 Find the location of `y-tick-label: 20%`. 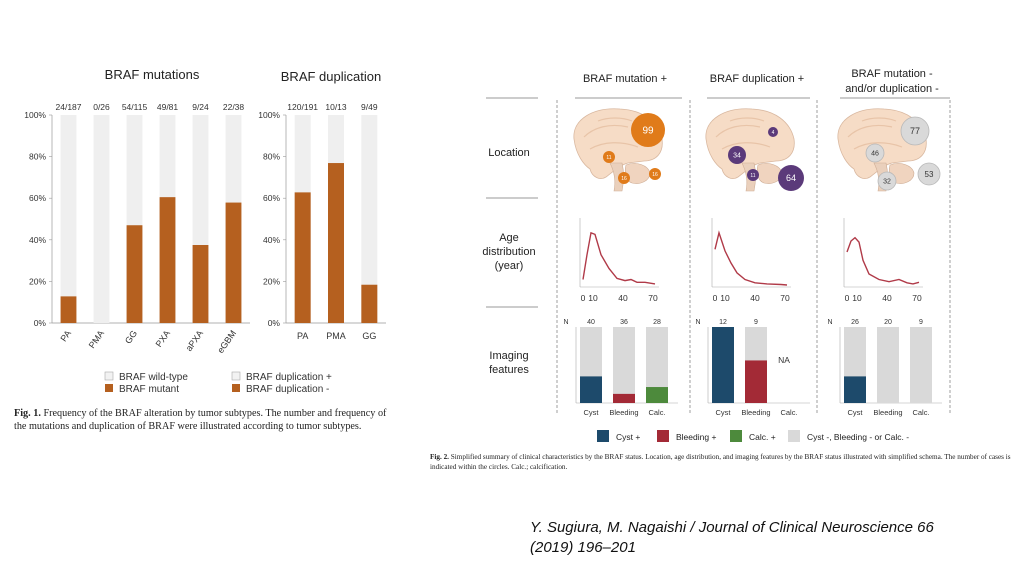

y-tick-label: 20% is located at coordinates (37, 281).